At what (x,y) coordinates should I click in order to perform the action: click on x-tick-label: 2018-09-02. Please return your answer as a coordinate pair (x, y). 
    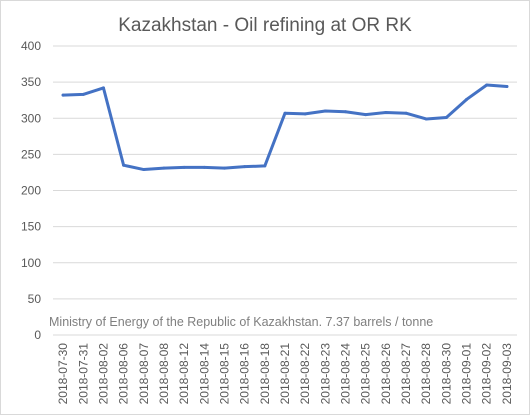
    Looking at the image, I should click on (487, 374).